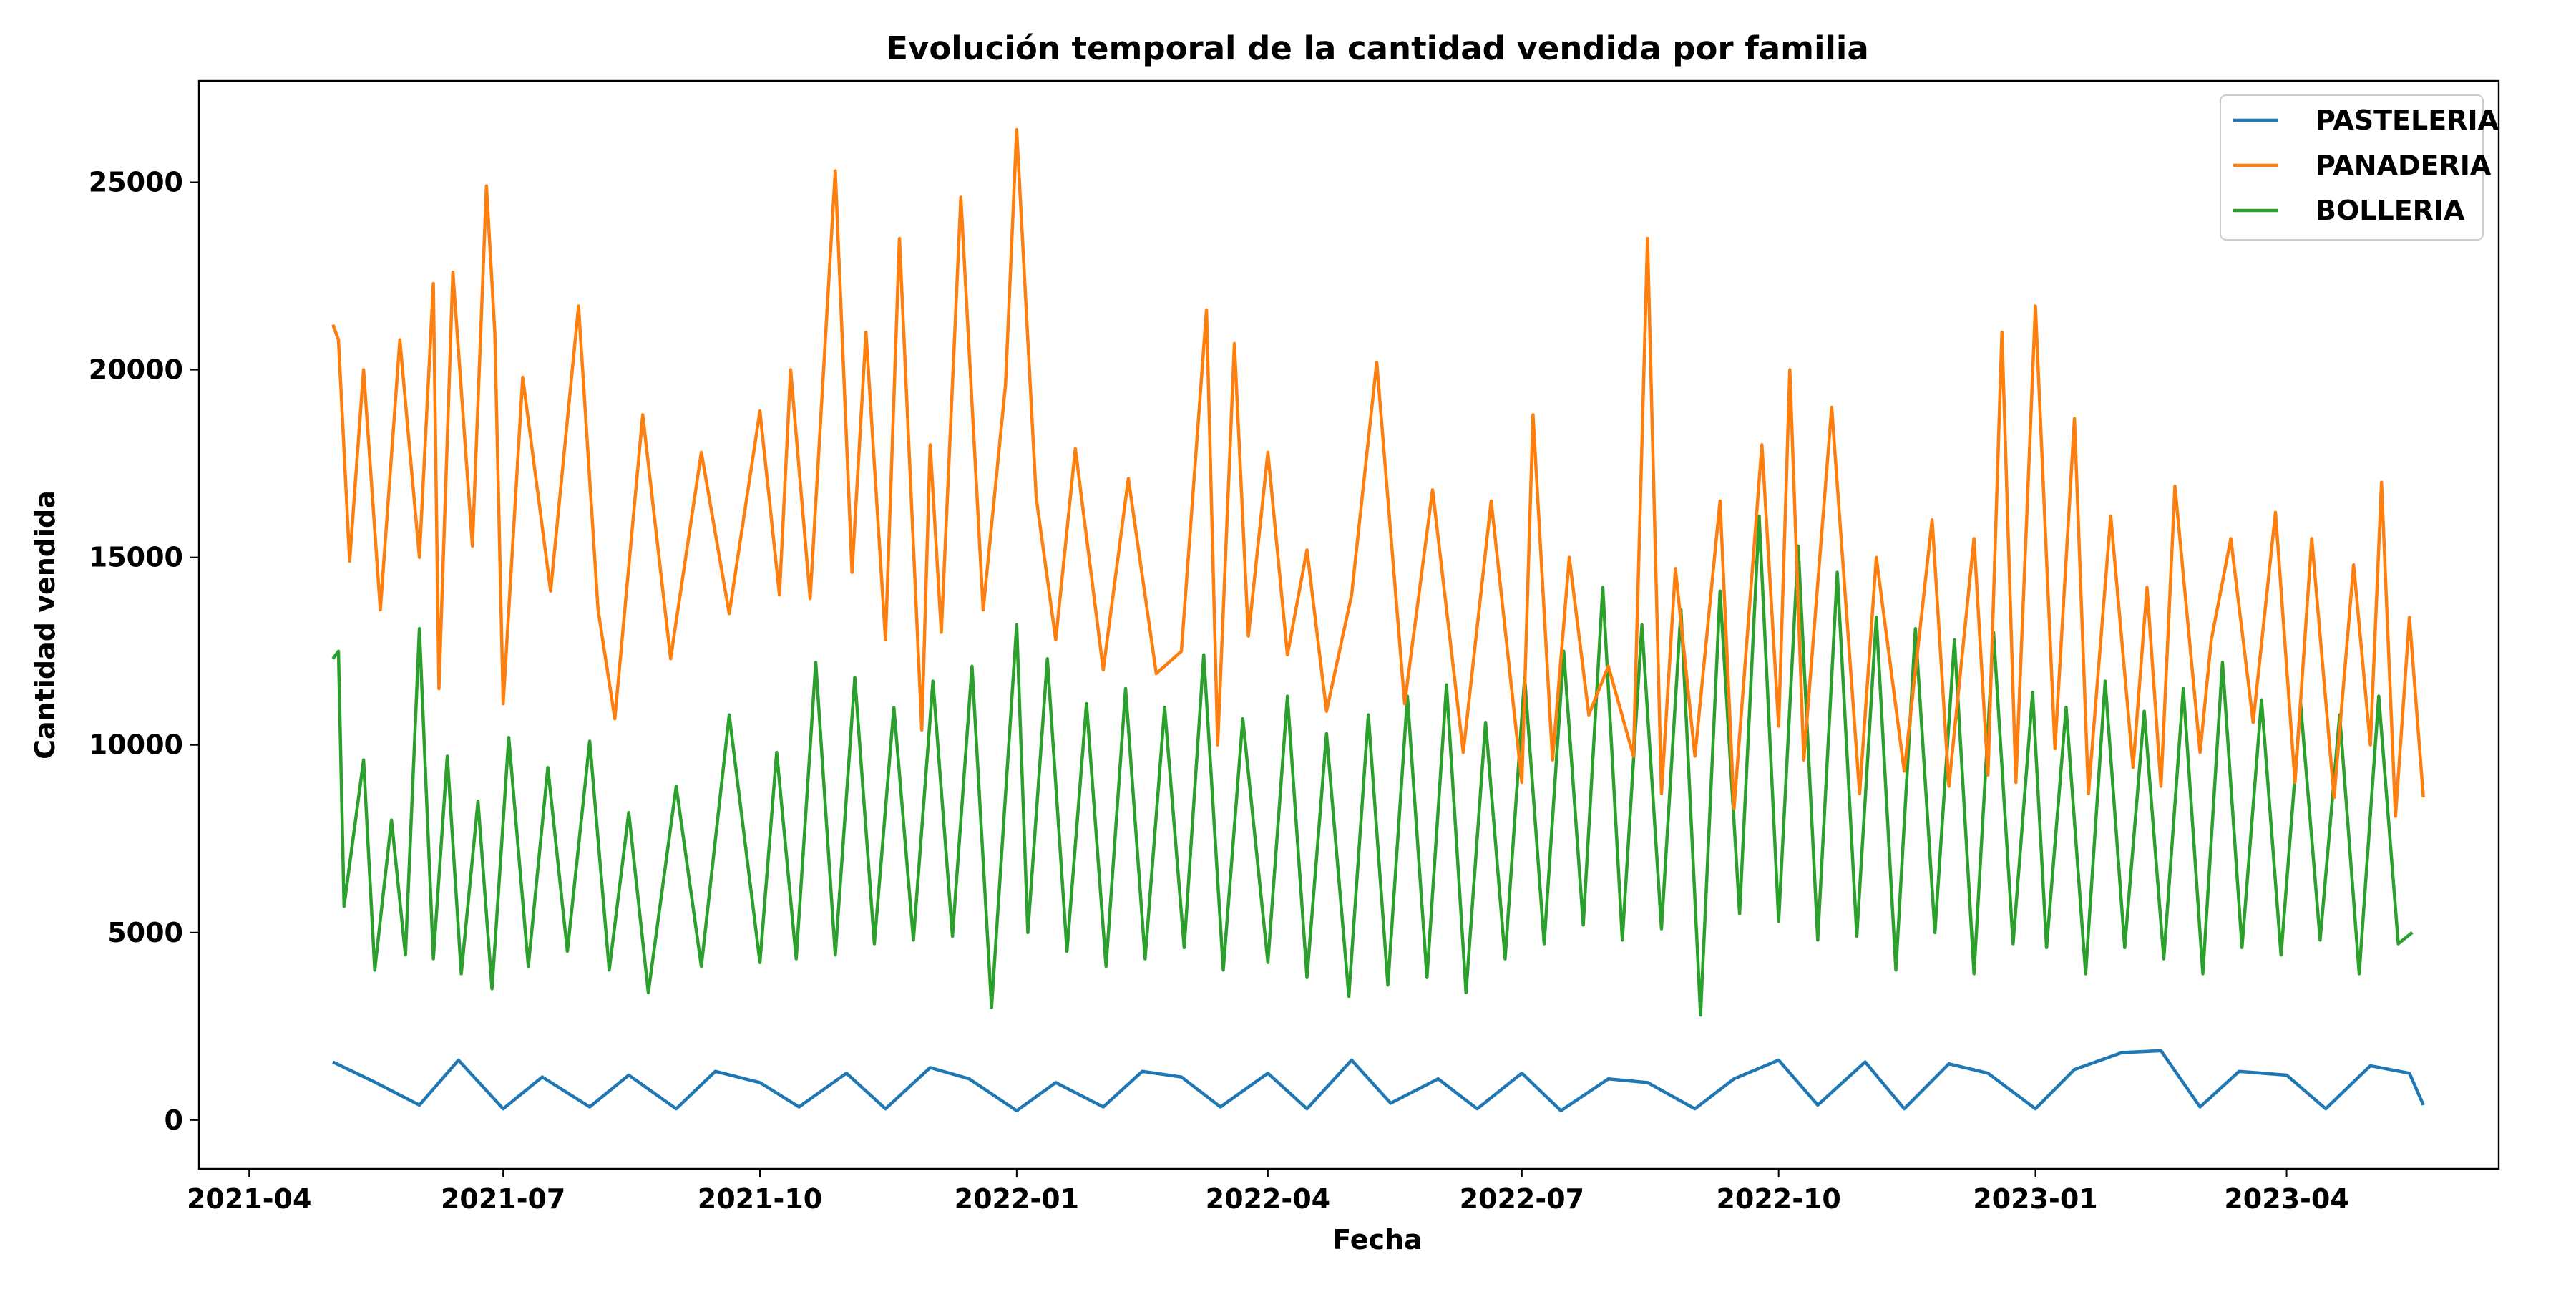  Describe the element at coordinates (136, 370) in the screenshot. I see `y-tick-label: 20000` at that location.